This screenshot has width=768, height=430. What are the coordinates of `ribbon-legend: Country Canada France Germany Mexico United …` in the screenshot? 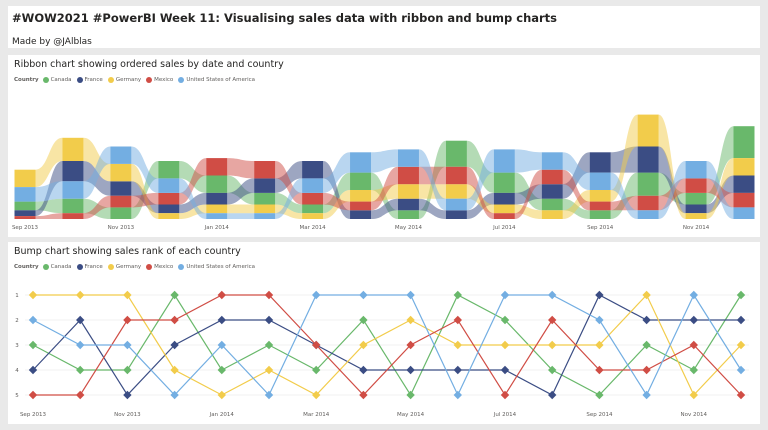 It's located at (137, 80).